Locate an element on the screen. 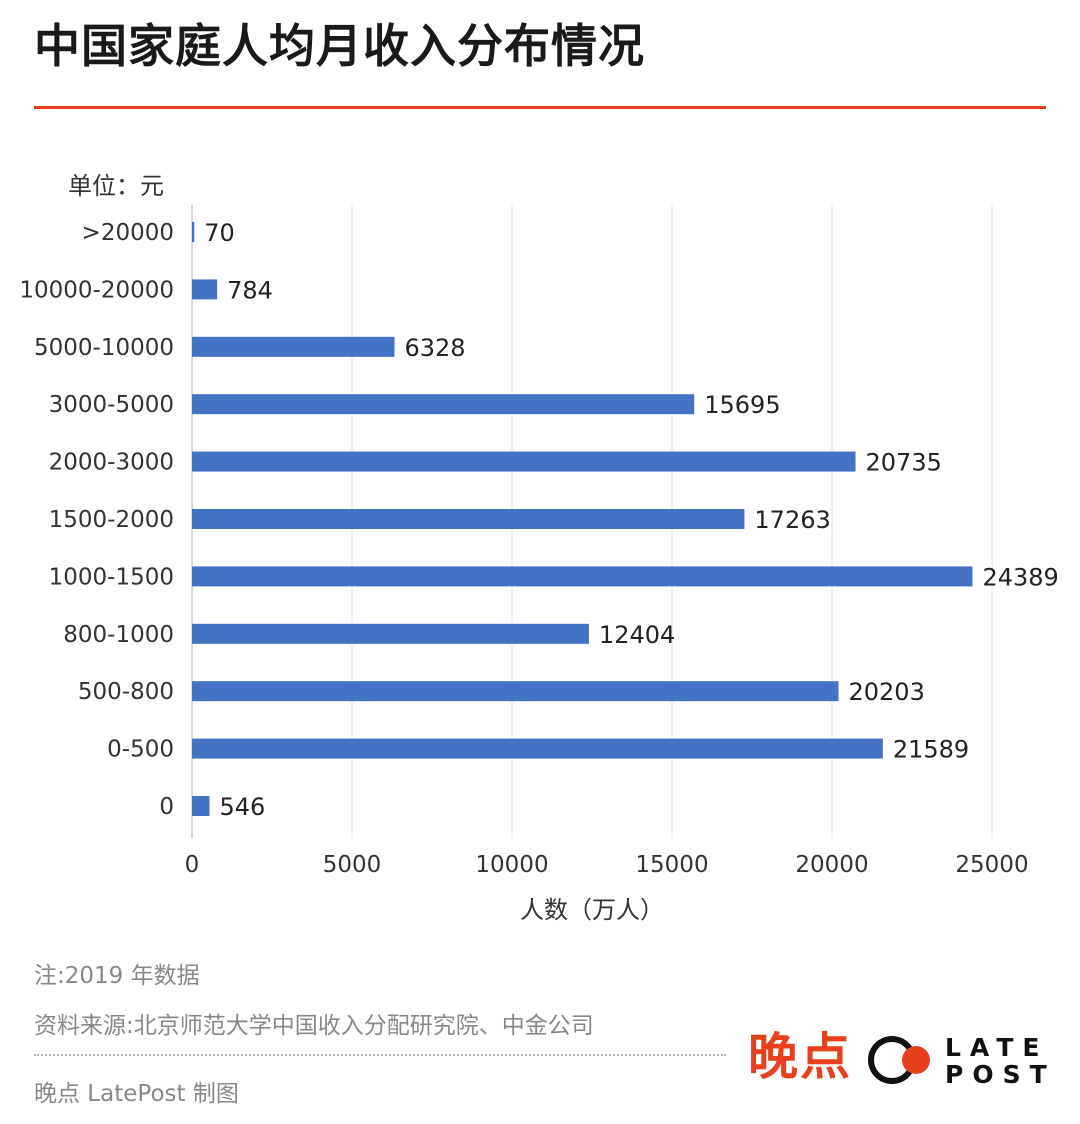 The height and width of the screenshot is (1124, 1080). value-label: 546 is located at coordinates (242, 807).